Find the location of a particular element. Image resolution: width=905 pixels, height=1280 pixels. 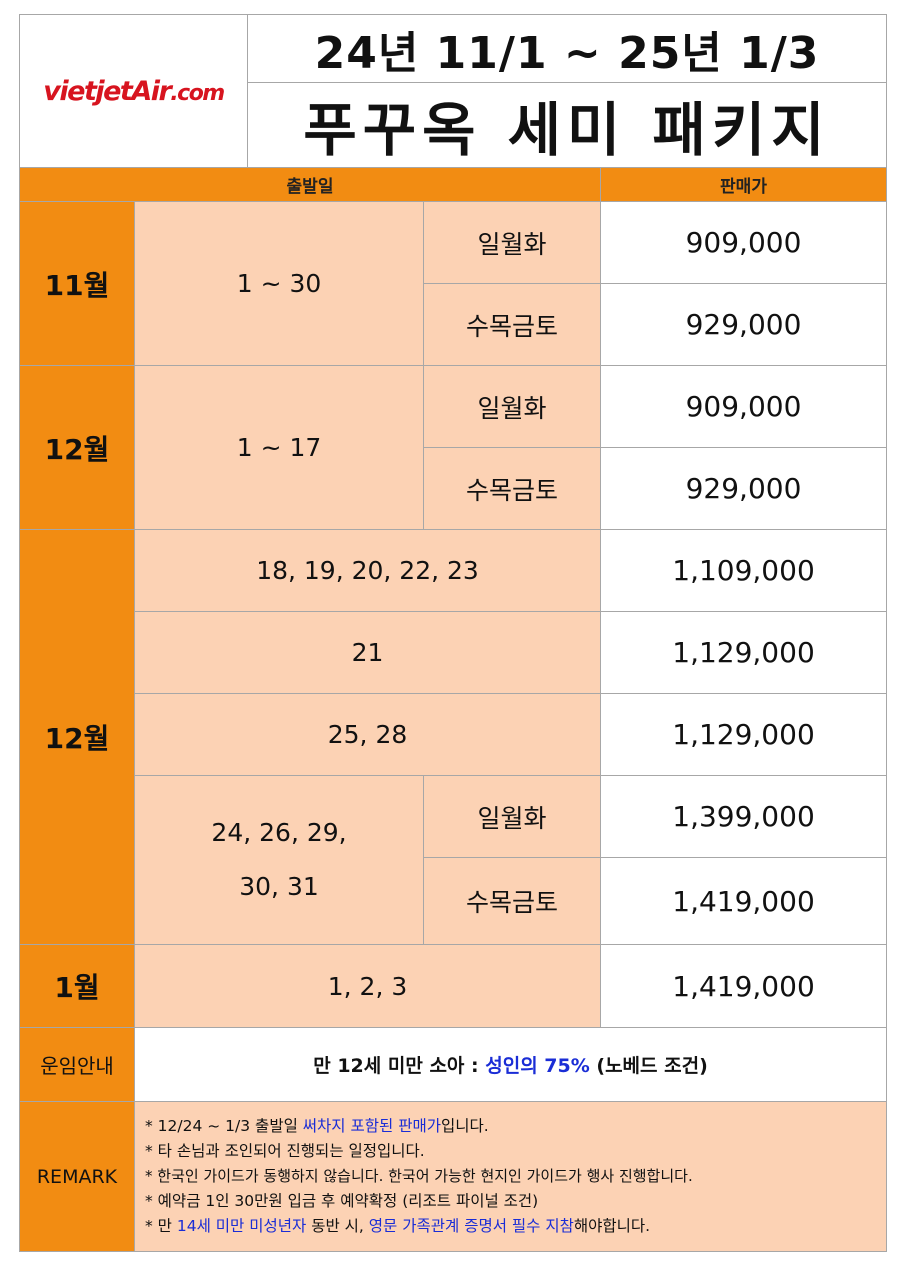

date-list-line: 24, 26, 29, is located at coordinates (279, 832).